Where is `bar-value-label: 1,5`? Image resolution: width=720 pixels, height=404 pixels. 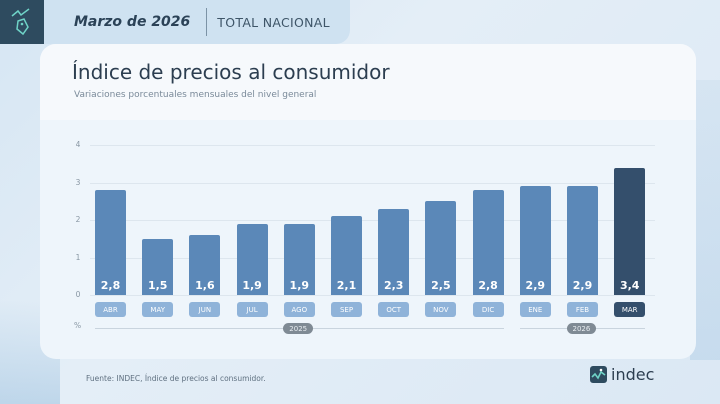 bar-value-label: 1,5 is located at coordinates (157, 285).